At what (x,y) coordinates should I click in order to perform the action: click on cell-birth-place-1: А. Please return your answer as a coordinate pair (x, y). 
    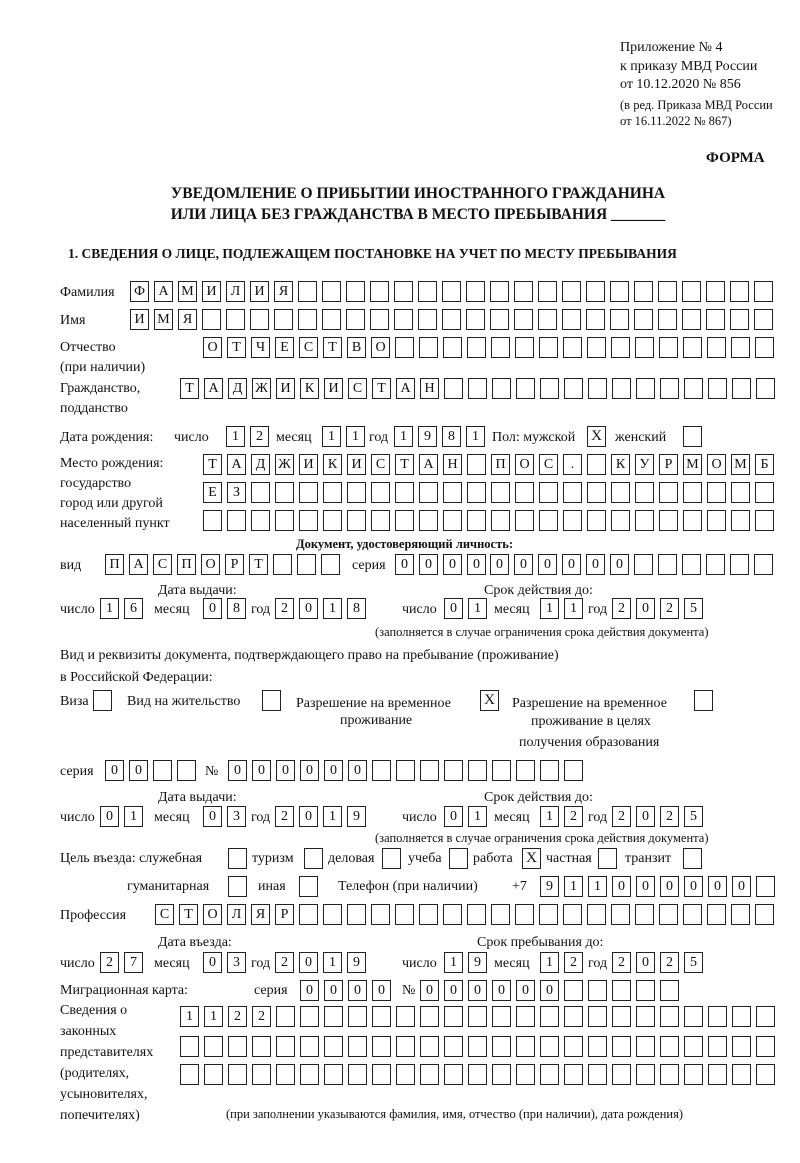
    Looking at the image, I should click on (236, 464).